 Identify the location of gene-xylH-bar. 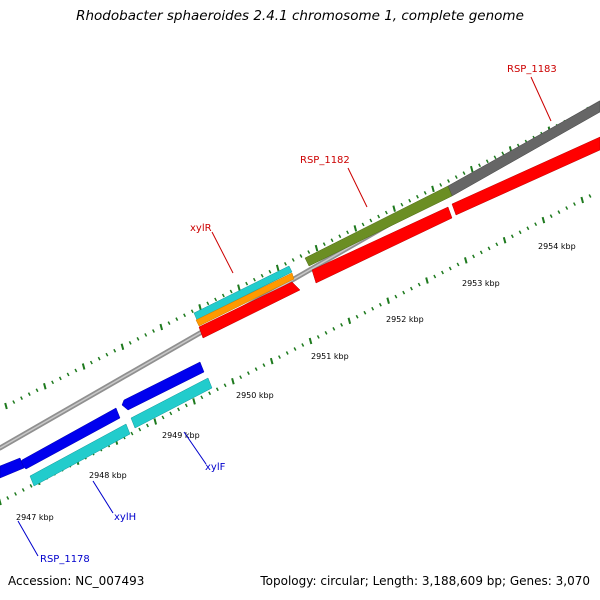
(80, 455).